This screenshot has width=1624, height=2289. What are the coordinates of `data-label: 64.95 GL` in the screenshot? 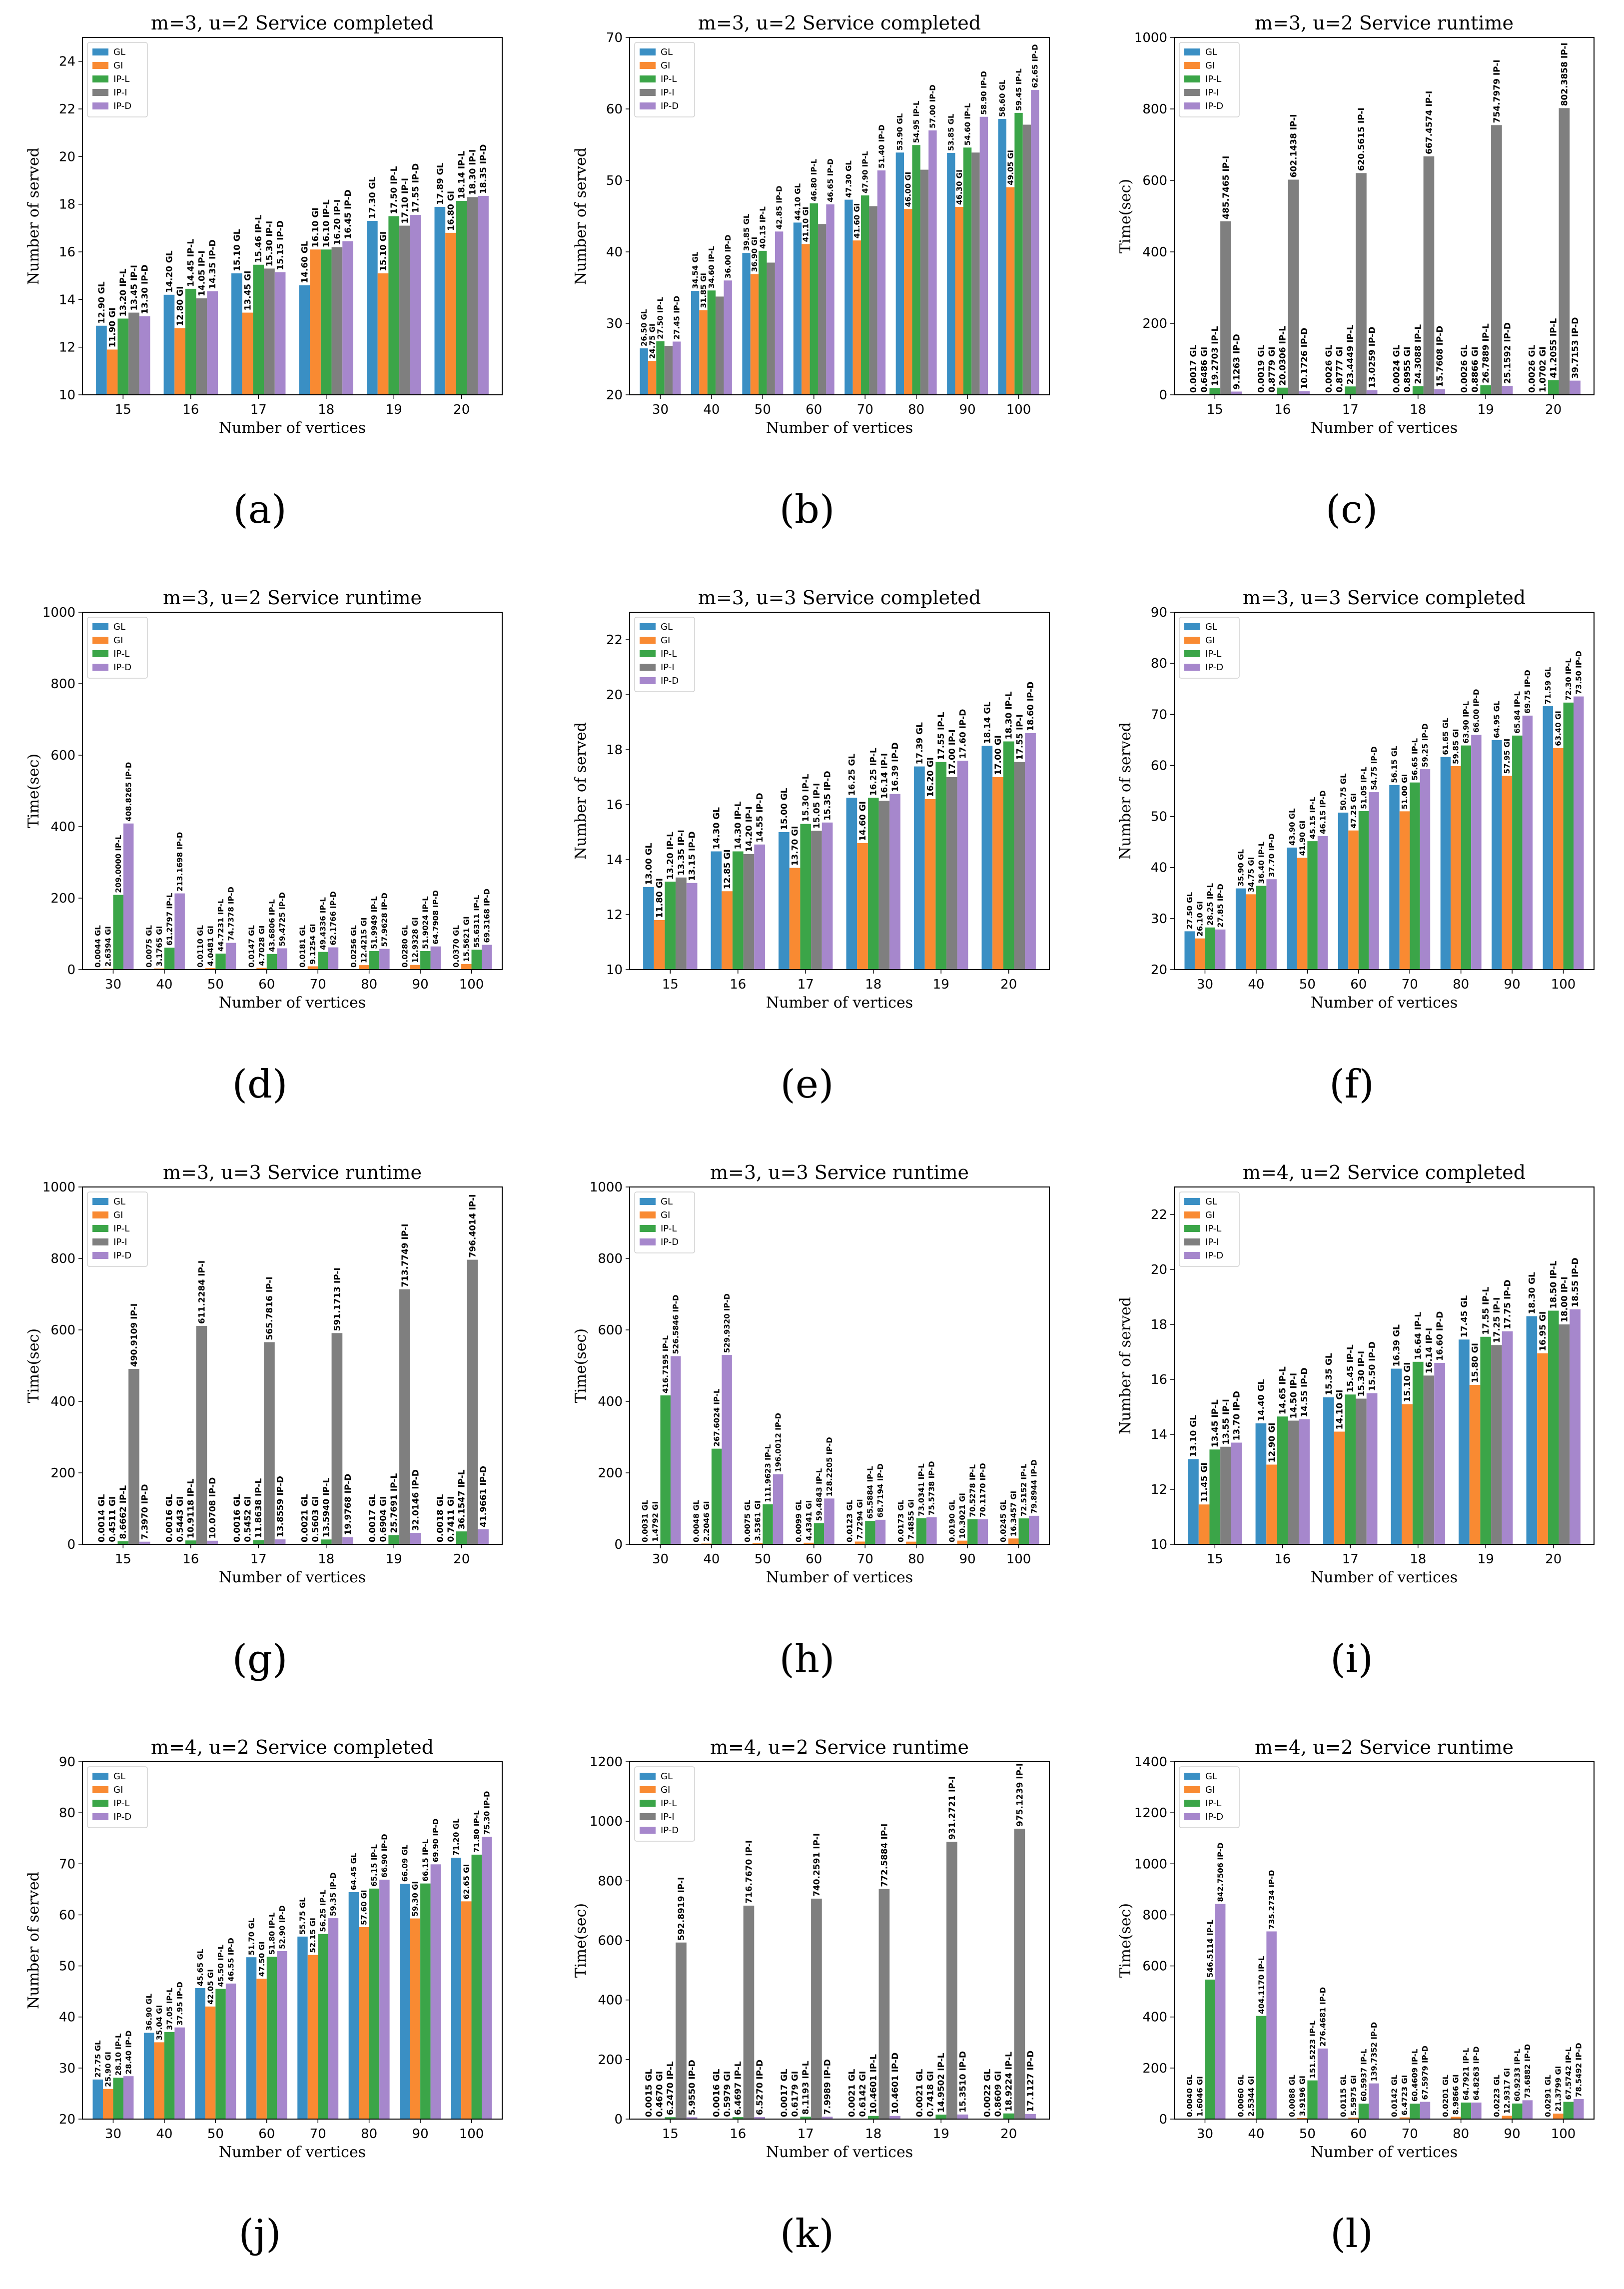 It's located at (1498, 720).